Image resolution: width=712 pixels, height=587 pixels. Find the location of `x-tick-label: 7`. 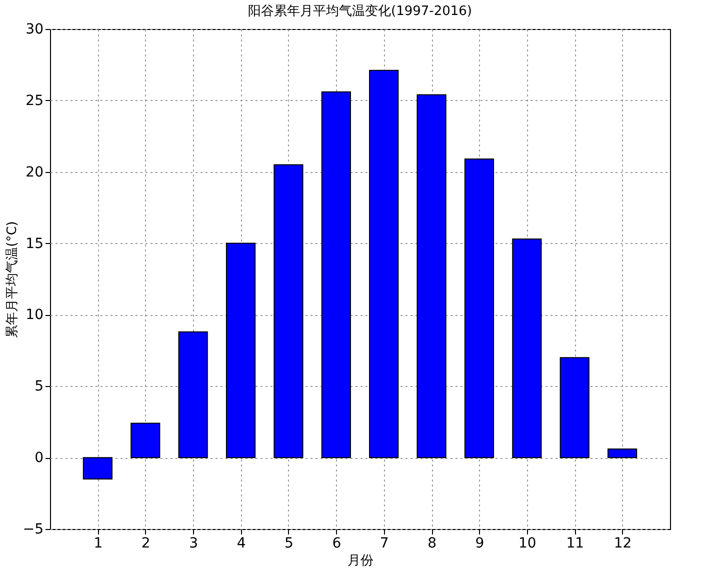

x-tick-label: 7 is located at coordinates (384, 544).